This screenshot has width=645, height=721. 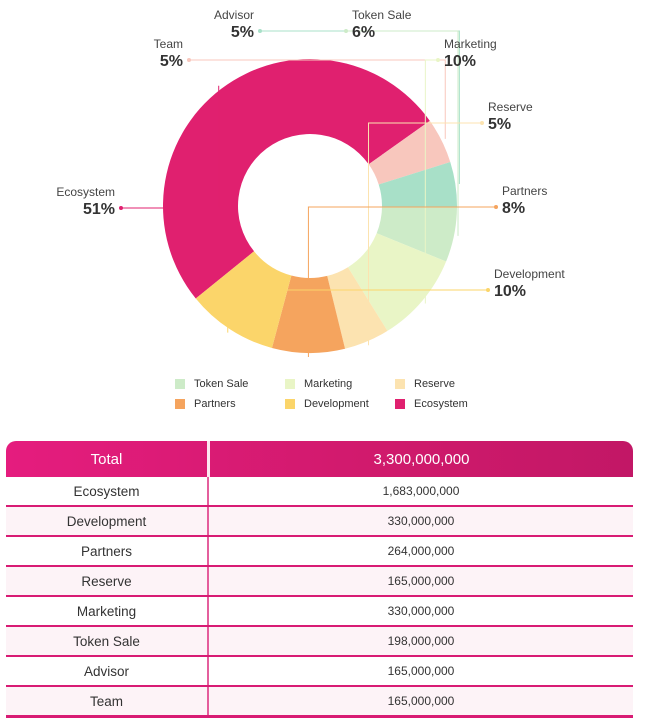 I want to click on row-label: Advisor, so click(x=106, y=671).